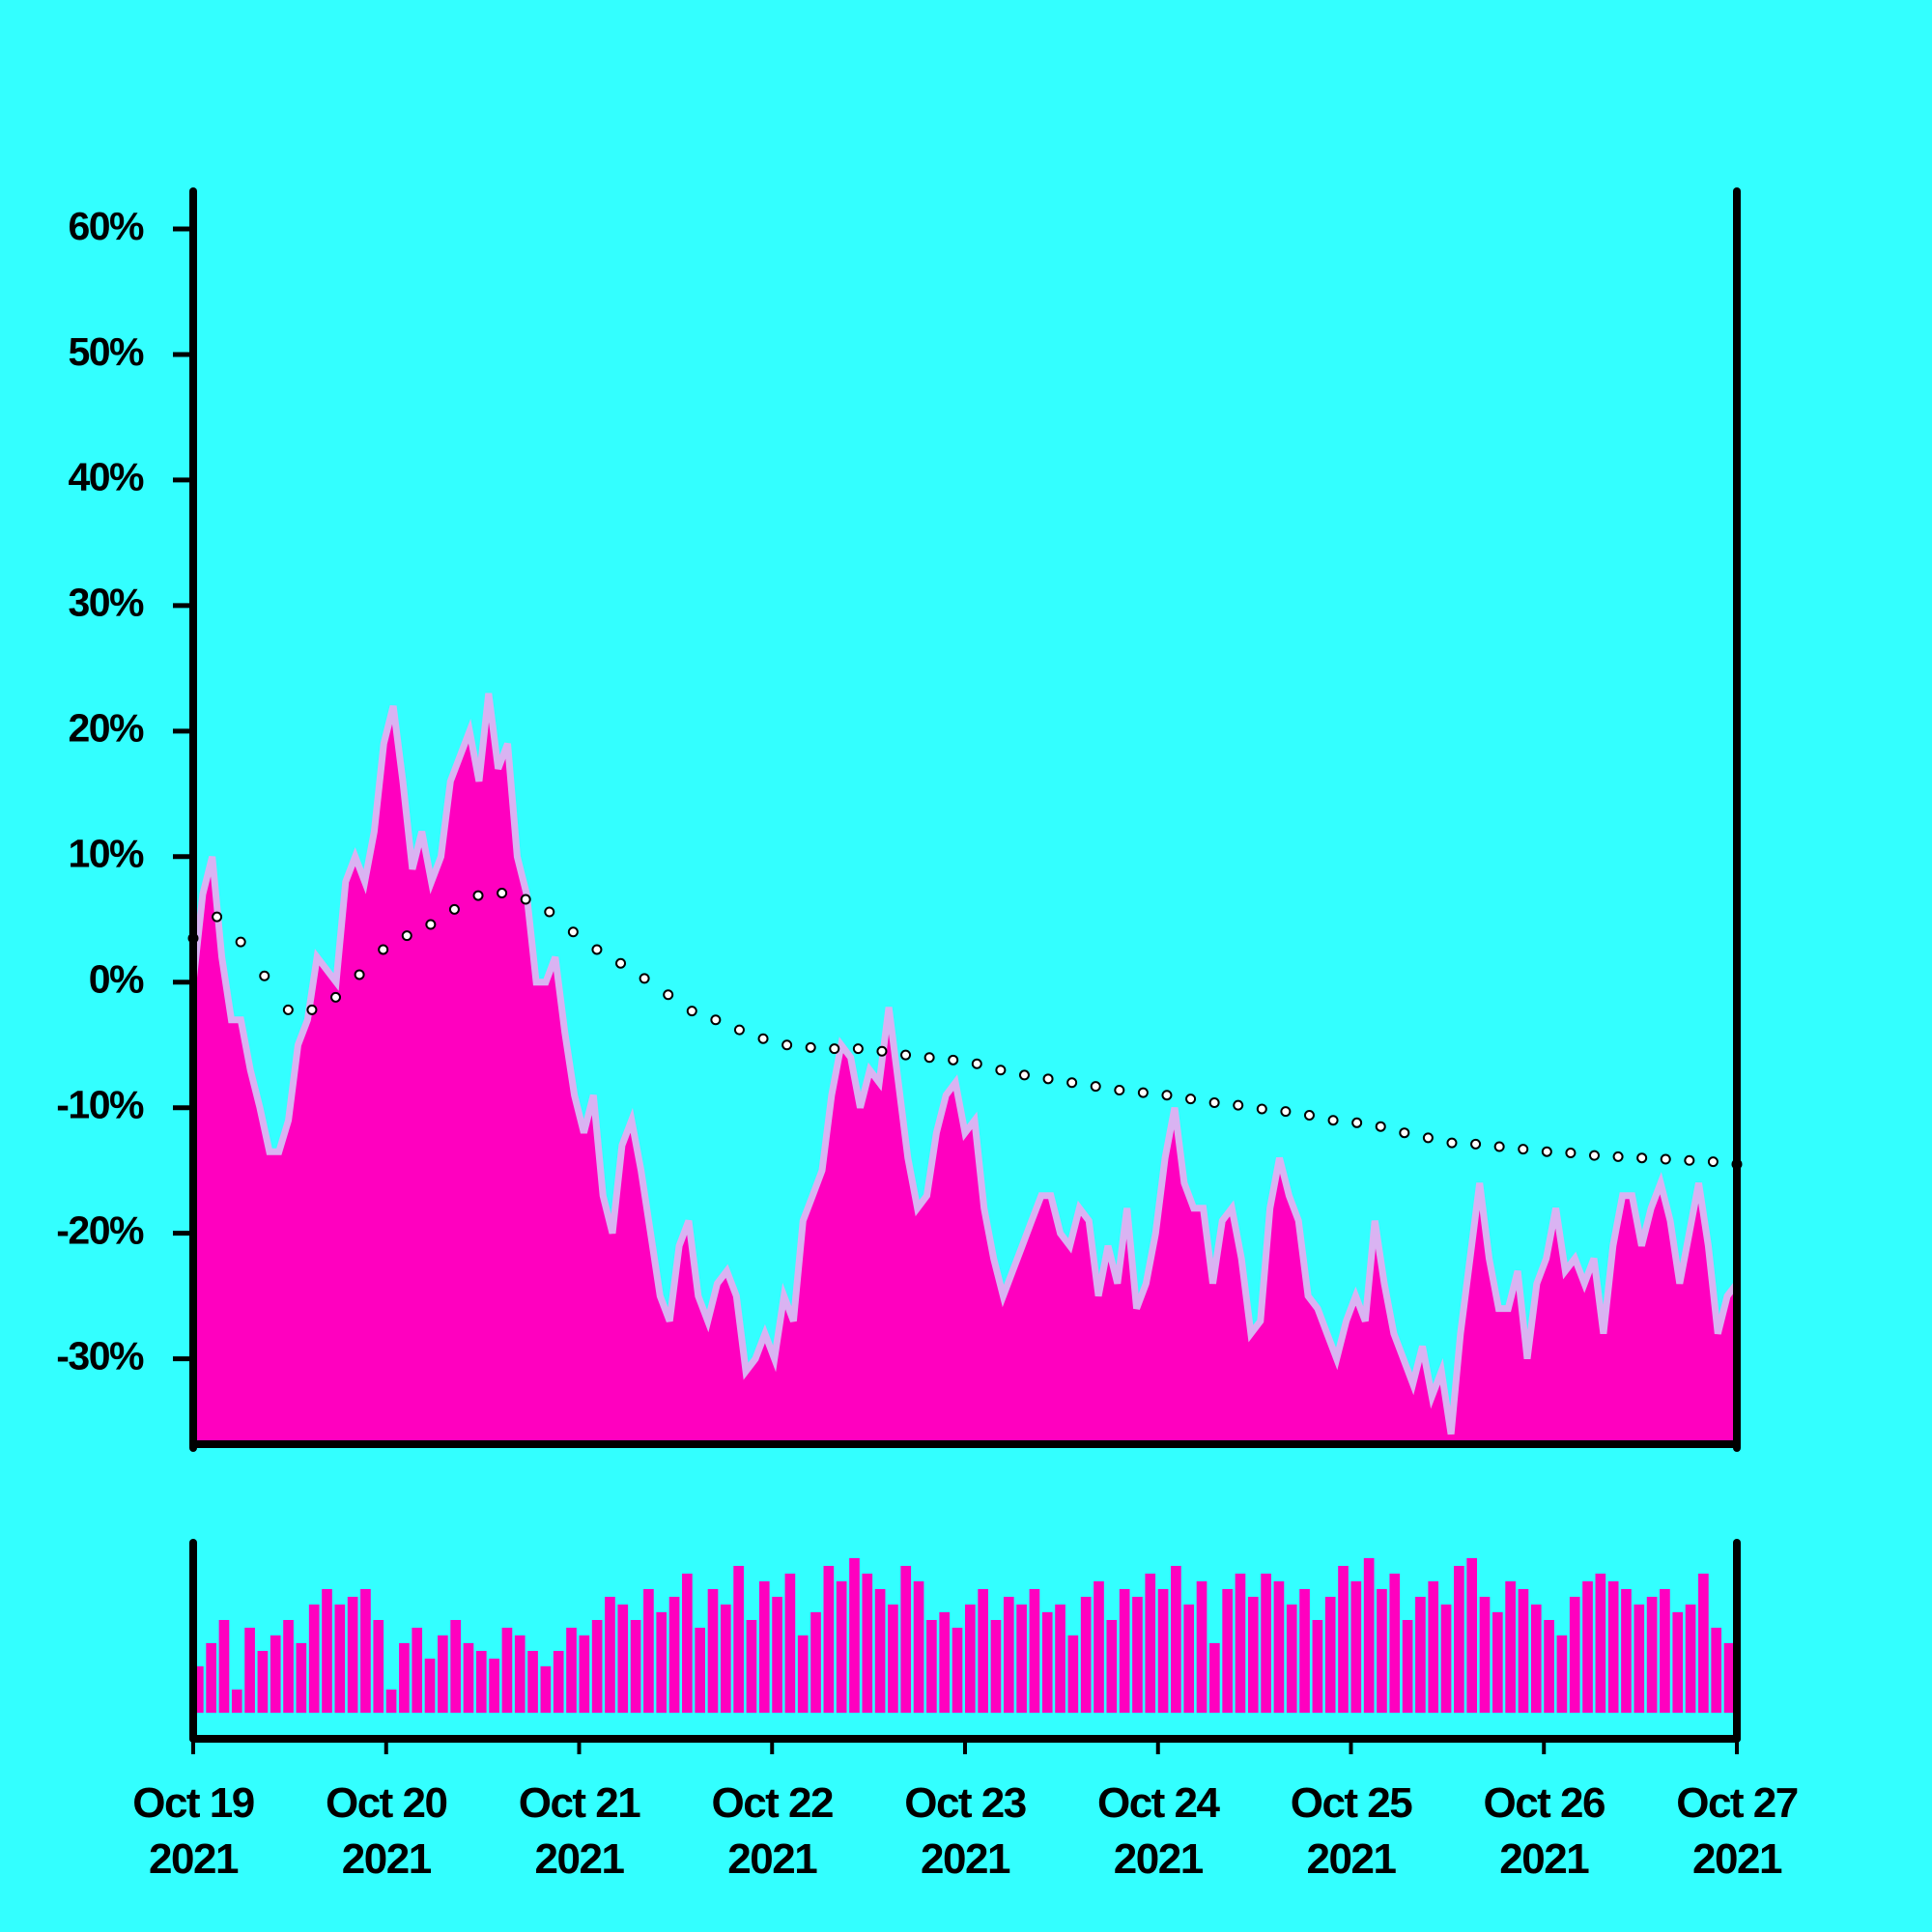 Image resolution: width=1932 pixels, height=1932 pixels. What do you see at coordinates (106, 351) in the screenshot?
I see `y-tick-label: 50%` at bounding box center [106, 351].